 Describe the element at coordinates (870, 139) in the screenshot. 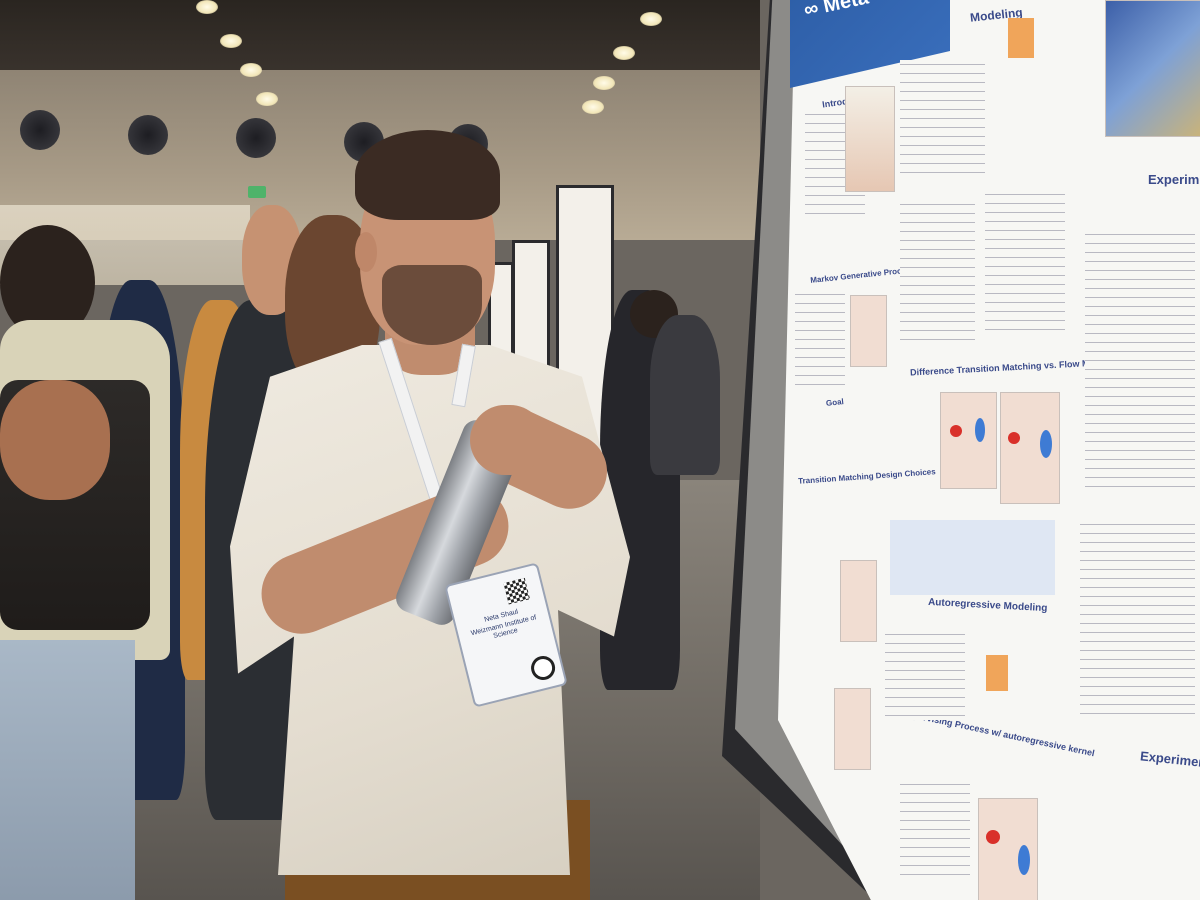

I see `poster-architecture-figure` at that location.